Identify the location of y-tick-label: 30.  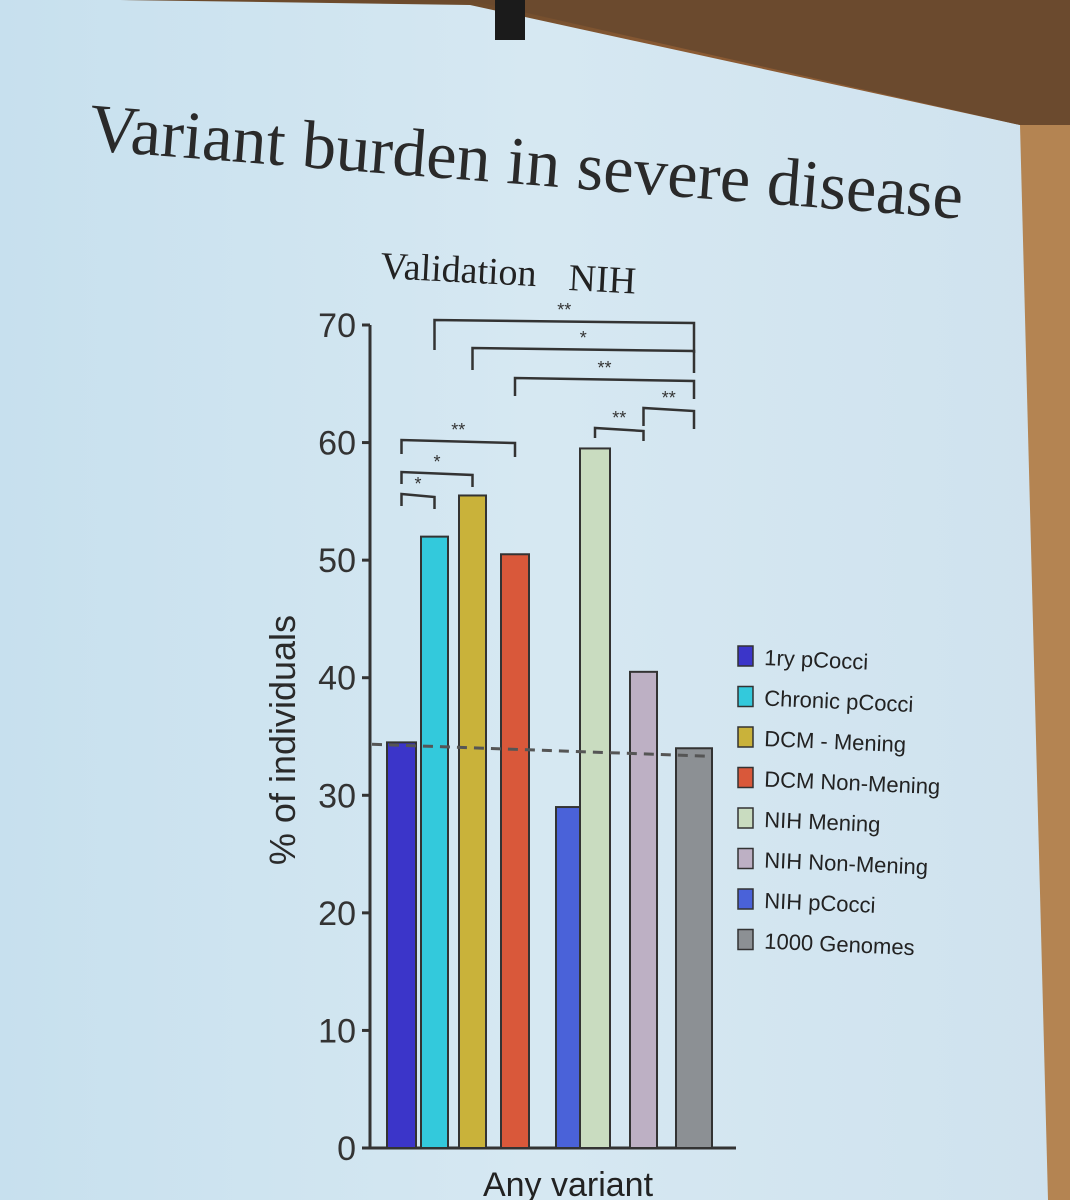
(337, 796).